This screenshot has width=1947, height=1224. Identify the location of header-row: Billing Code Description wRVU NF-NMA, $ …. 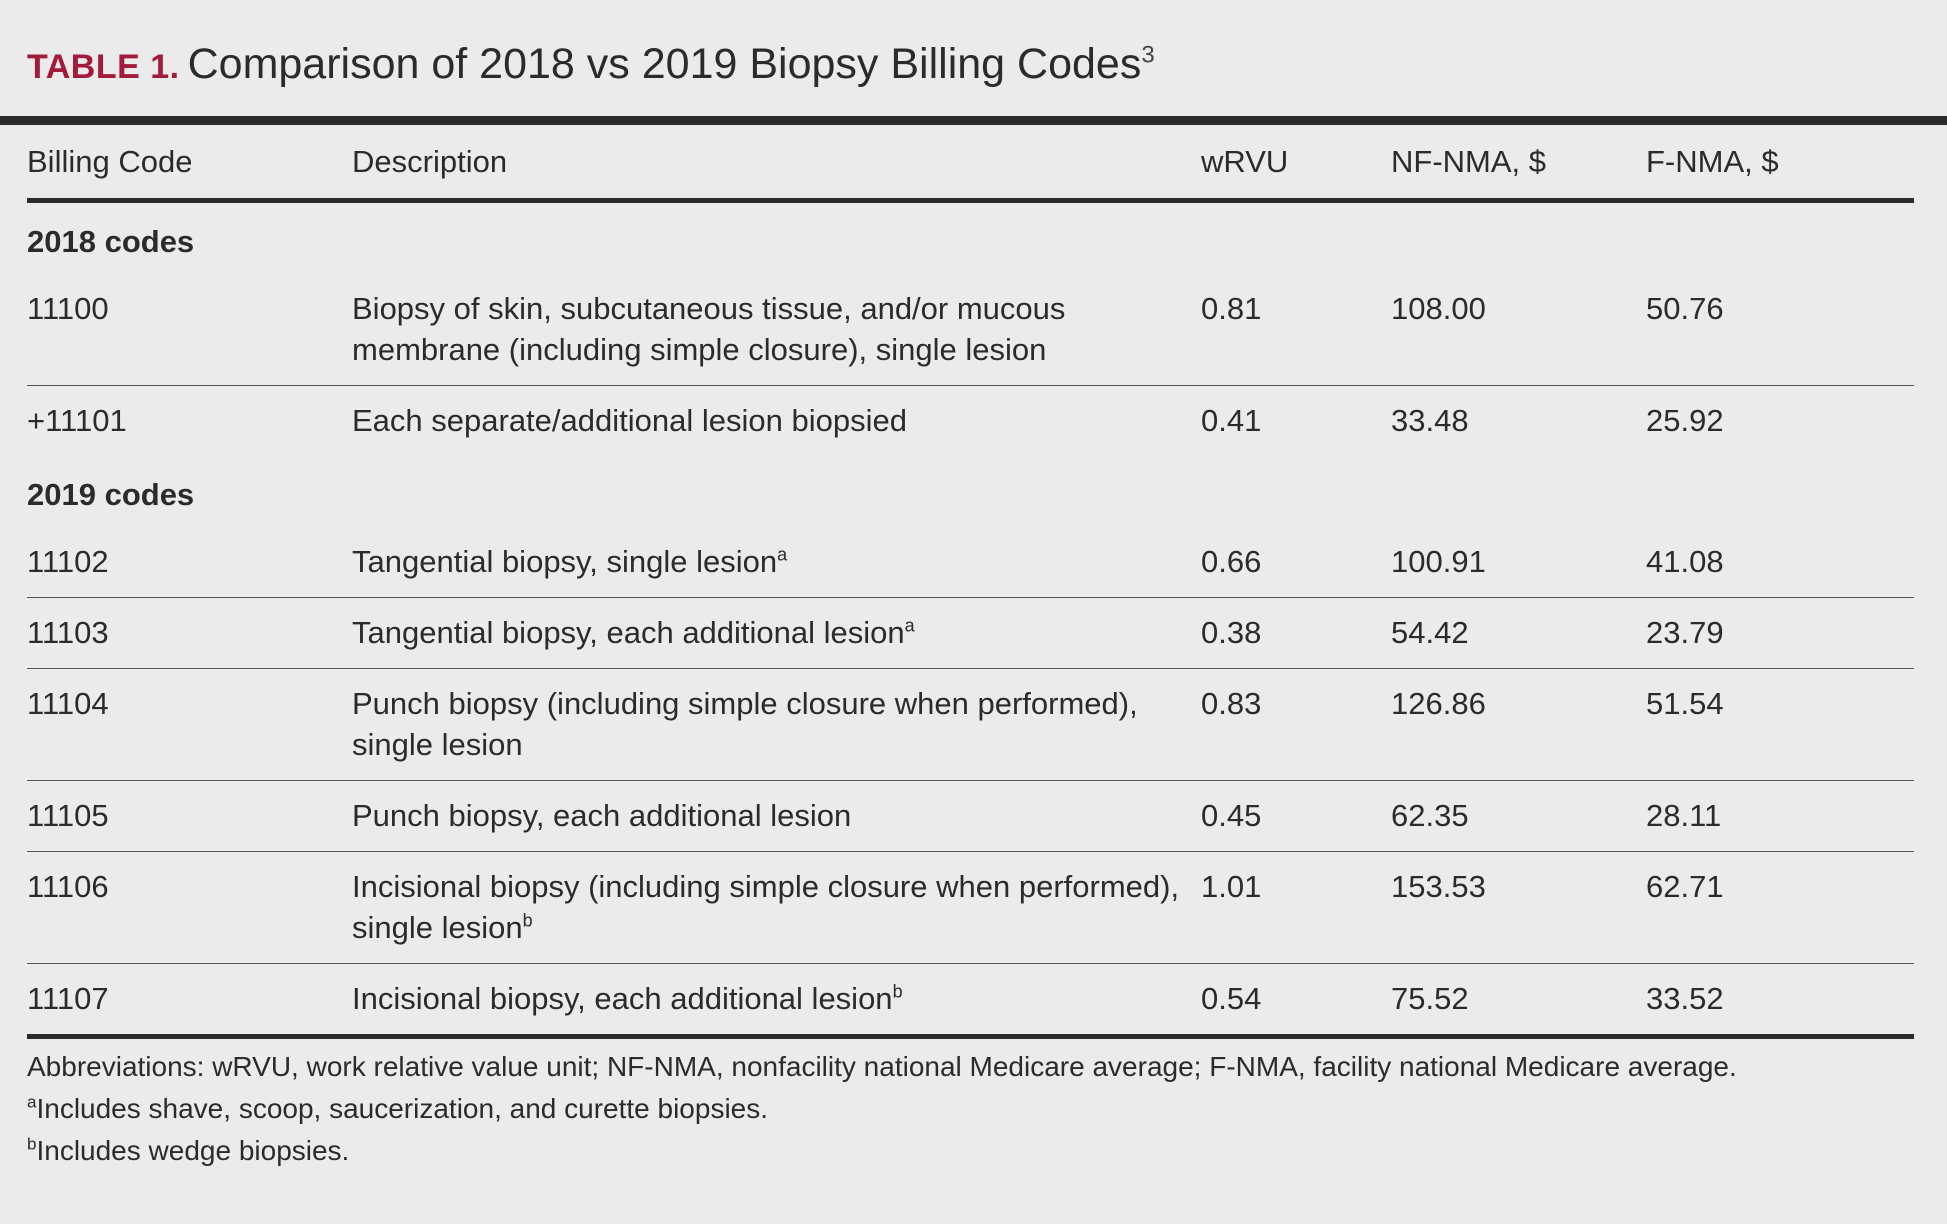
(970, 164).